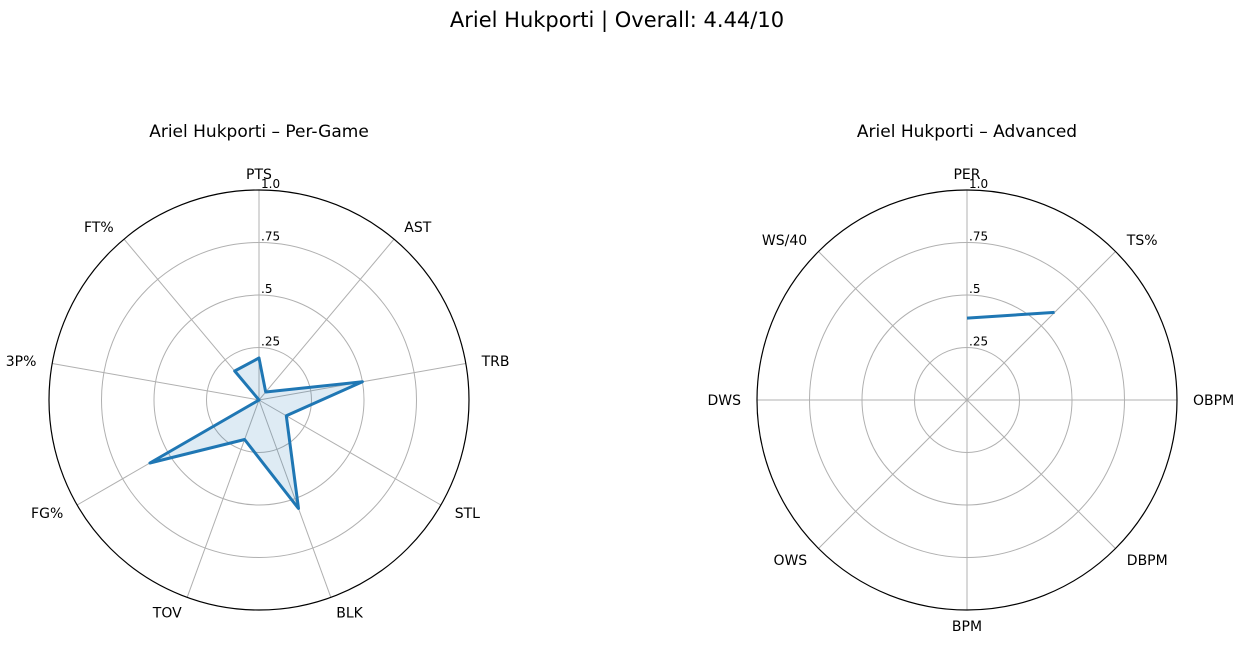  I want to click on chart-title: Ariel Hukporti – Advanced, so click(967, 132).